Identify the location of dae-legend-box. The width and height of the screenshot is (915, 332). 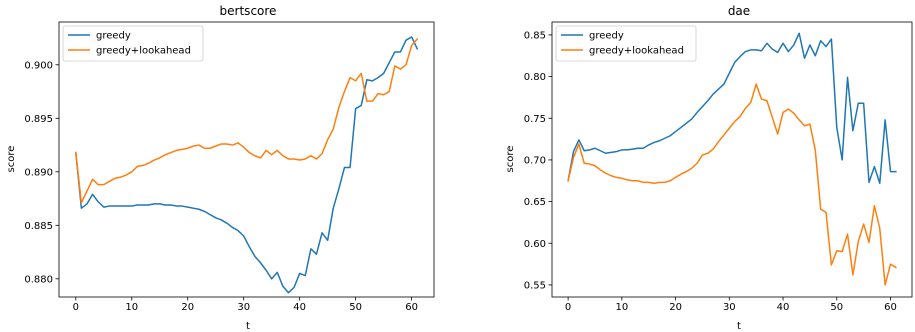
(626, 43).